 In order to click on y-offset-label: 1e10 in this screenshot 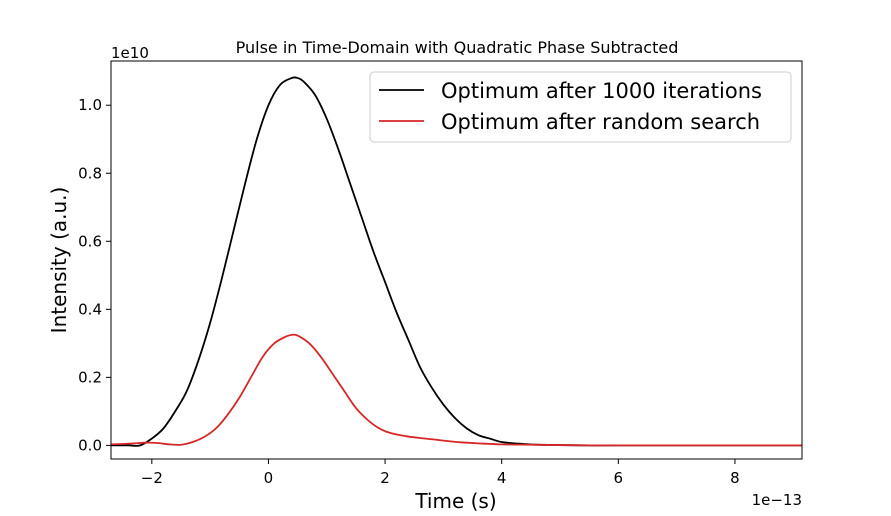, I will do `click(130, 53)`.